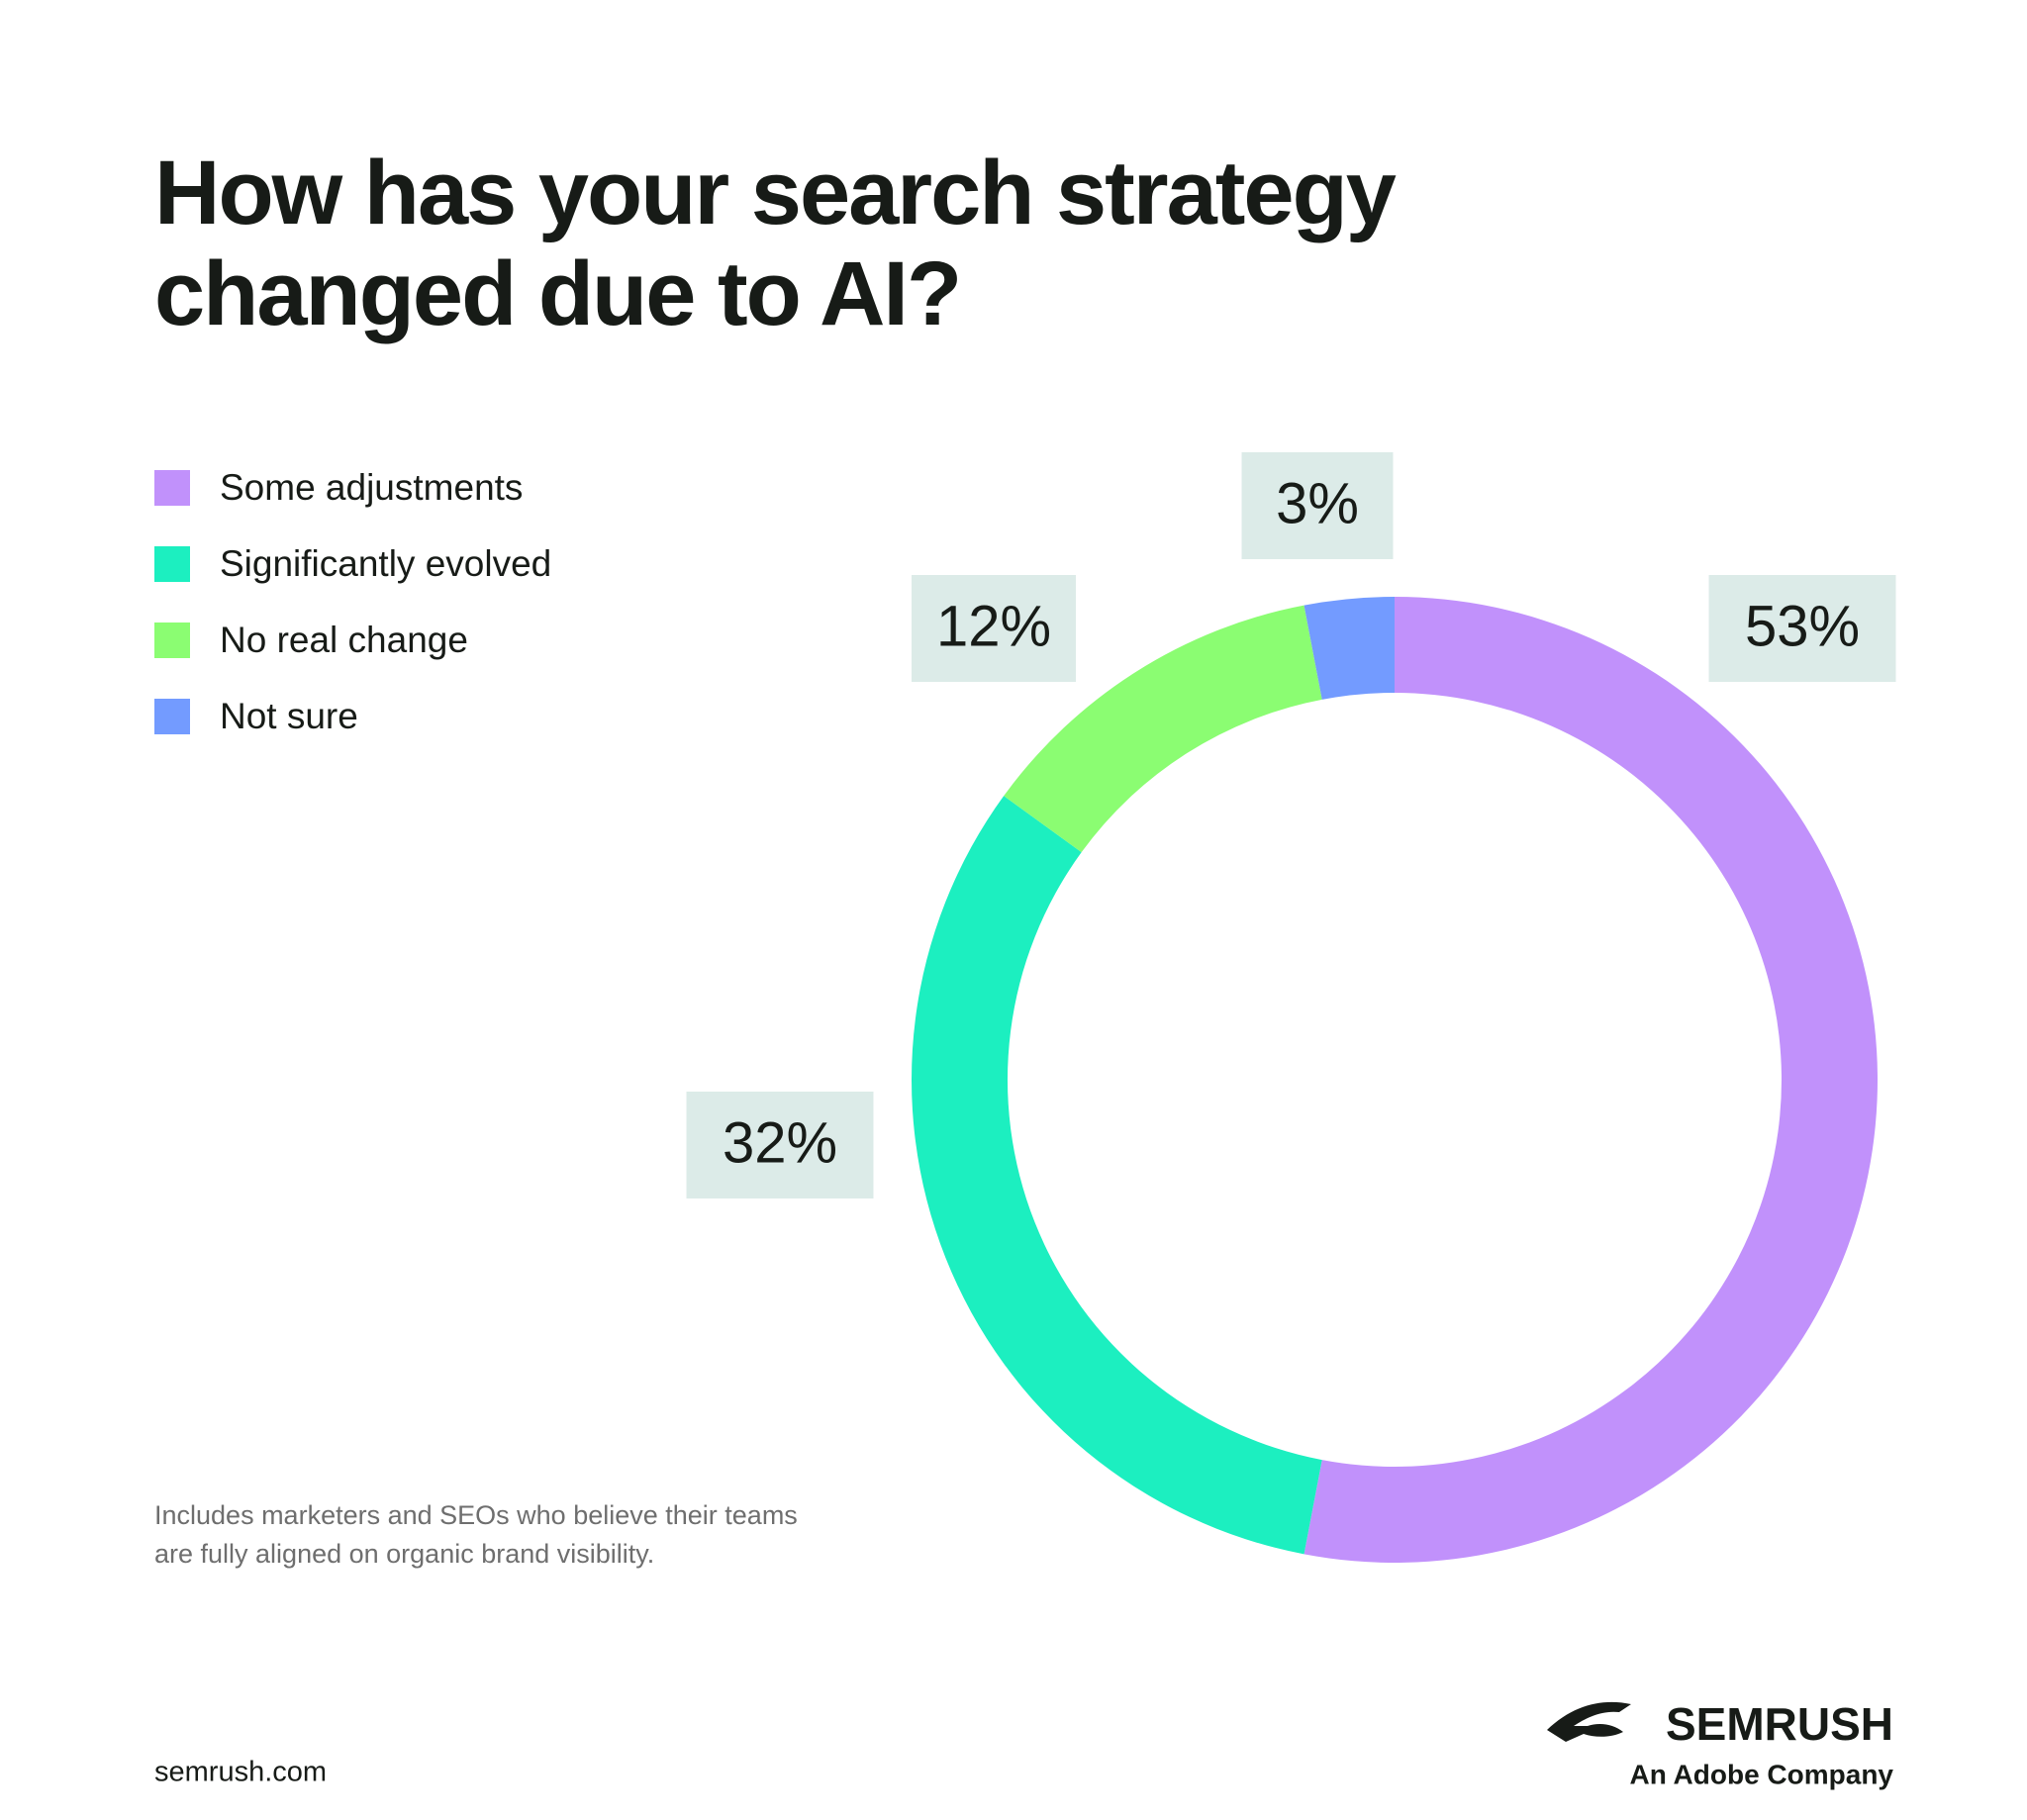 The width and height of the screenshot is (2027, 1820). I want to click on legend-label: Some adjustments, so click(372, 487).